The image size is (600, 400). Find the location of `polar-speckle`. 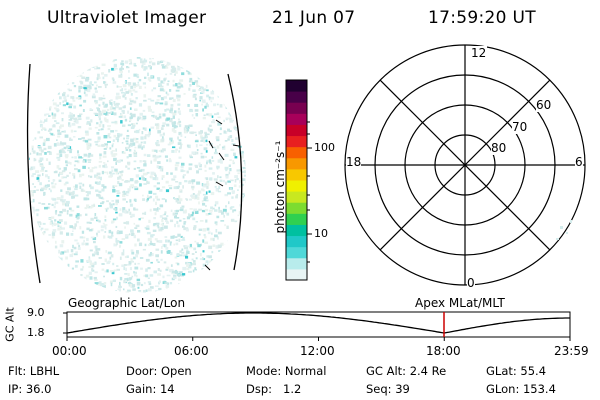

polar-speckle is located at coordinates (564, 230).